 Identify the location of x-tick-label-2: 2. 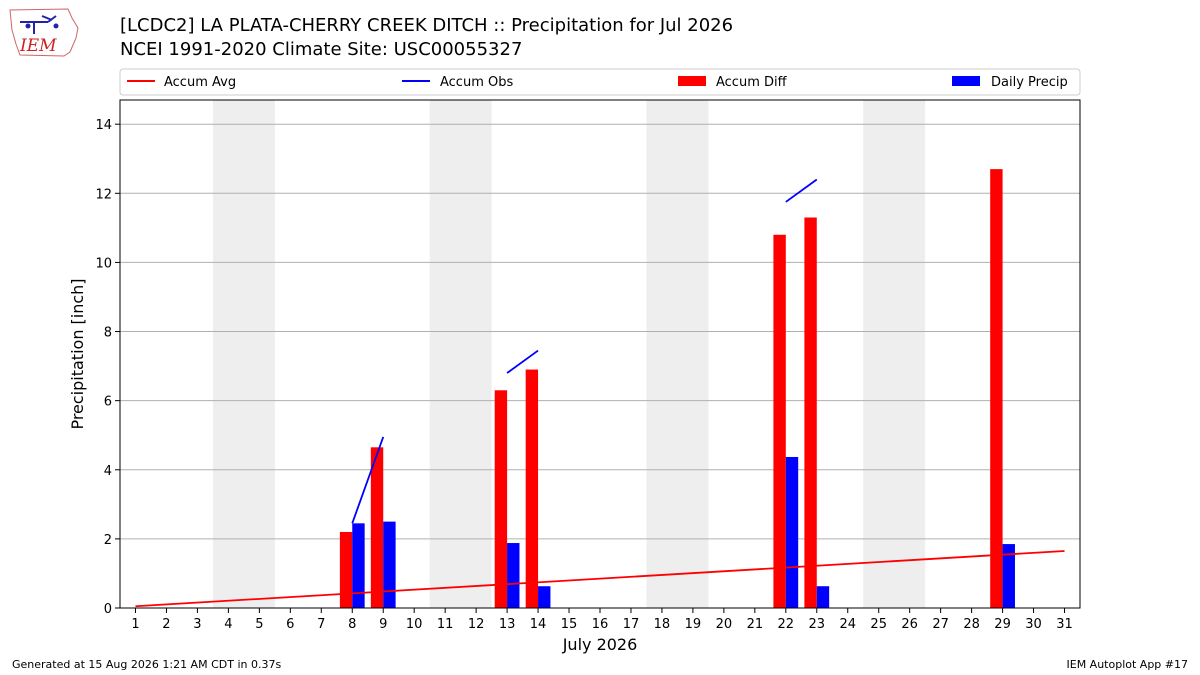
(166, 624).